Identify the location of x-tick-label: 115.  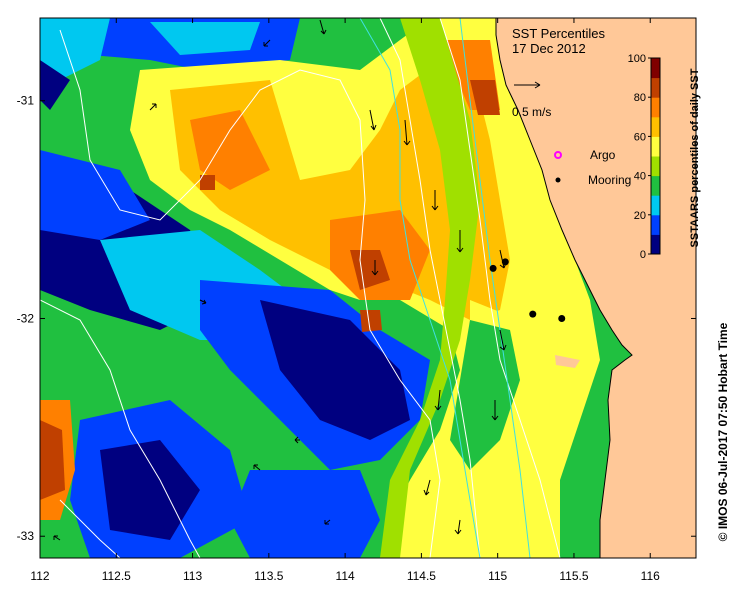
(497, 576).